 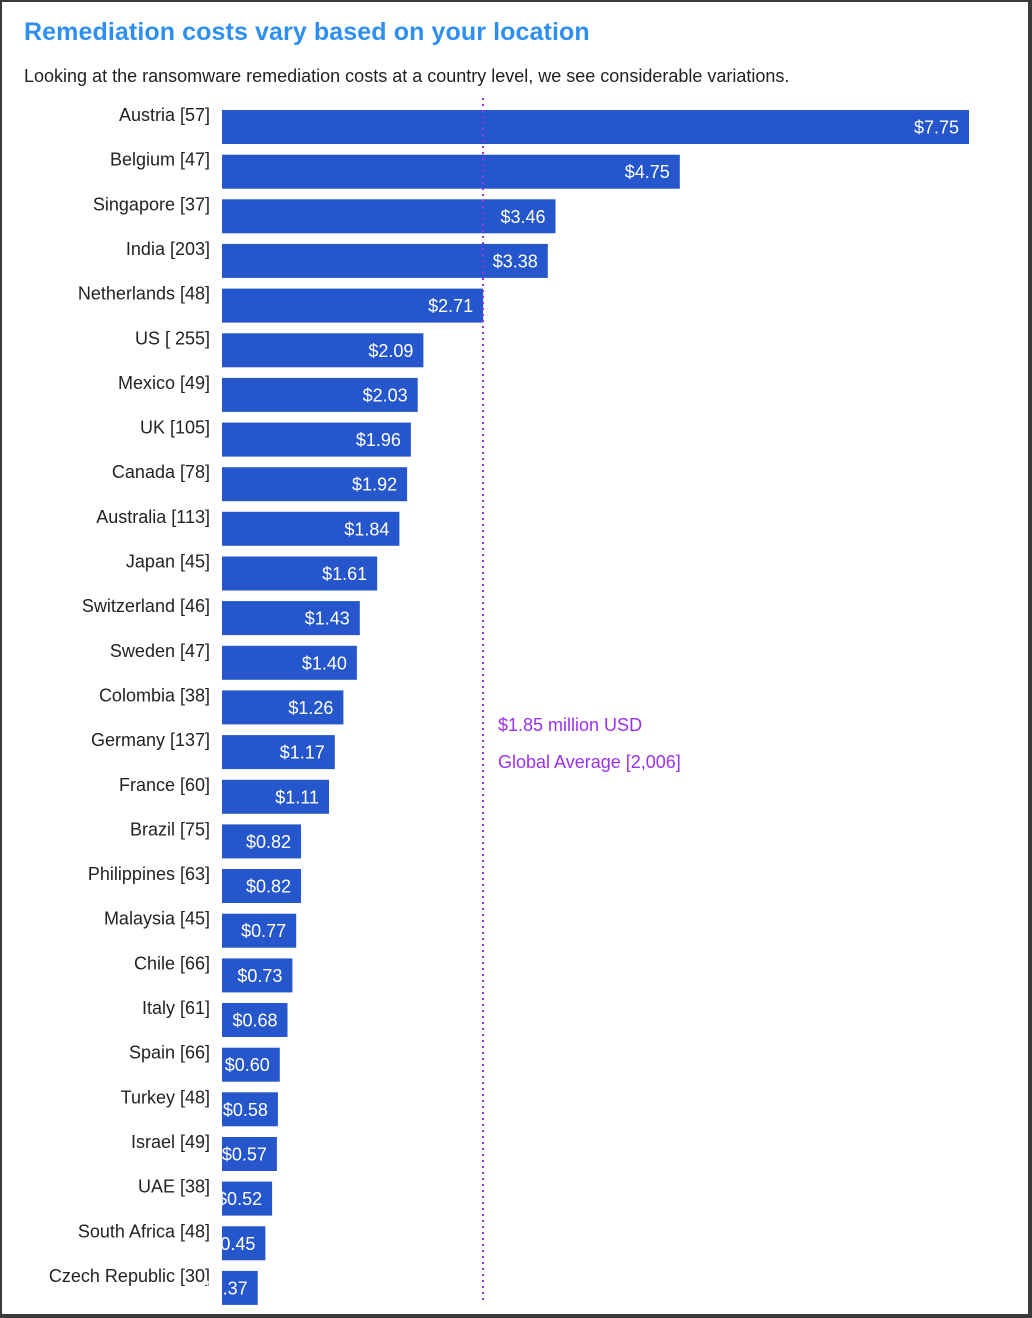 I want to click on category-label-brazil: Brazil [75], so click(x=170, y=829).